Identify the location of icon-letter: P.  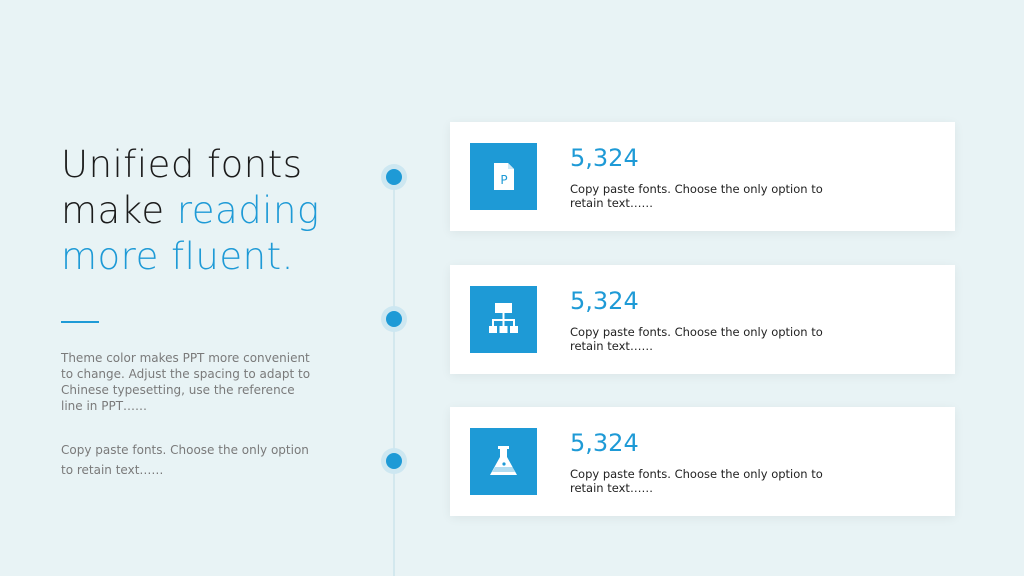
(503, 180).